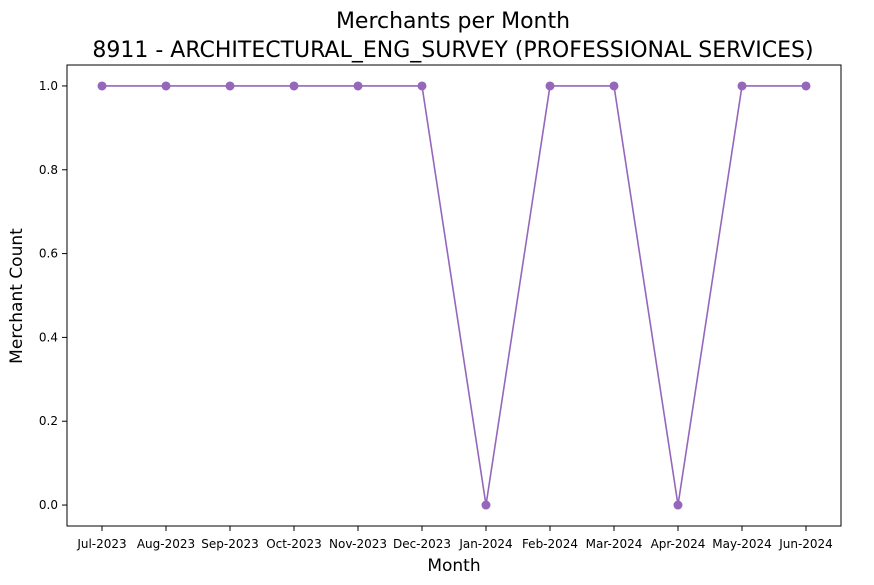 The width and height of the screenshot is (874, 585). What do you see at coordinates (805, 544) in the screenshot?
I see `x-tick-label: Jun-2024` at bounding box center [805, 544].